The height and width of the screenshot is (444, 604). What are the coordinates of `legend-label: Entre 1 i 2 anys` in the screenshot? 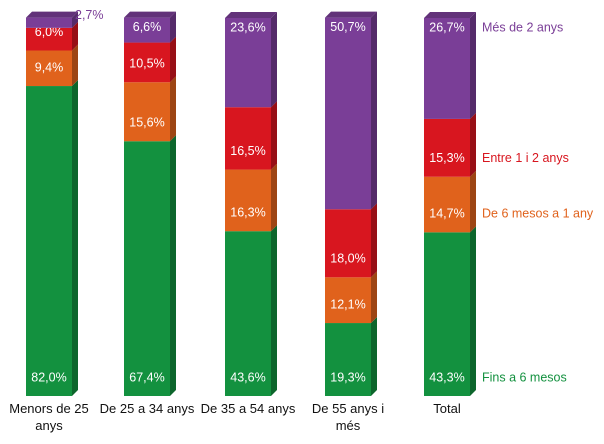 It's located at (525, 158).